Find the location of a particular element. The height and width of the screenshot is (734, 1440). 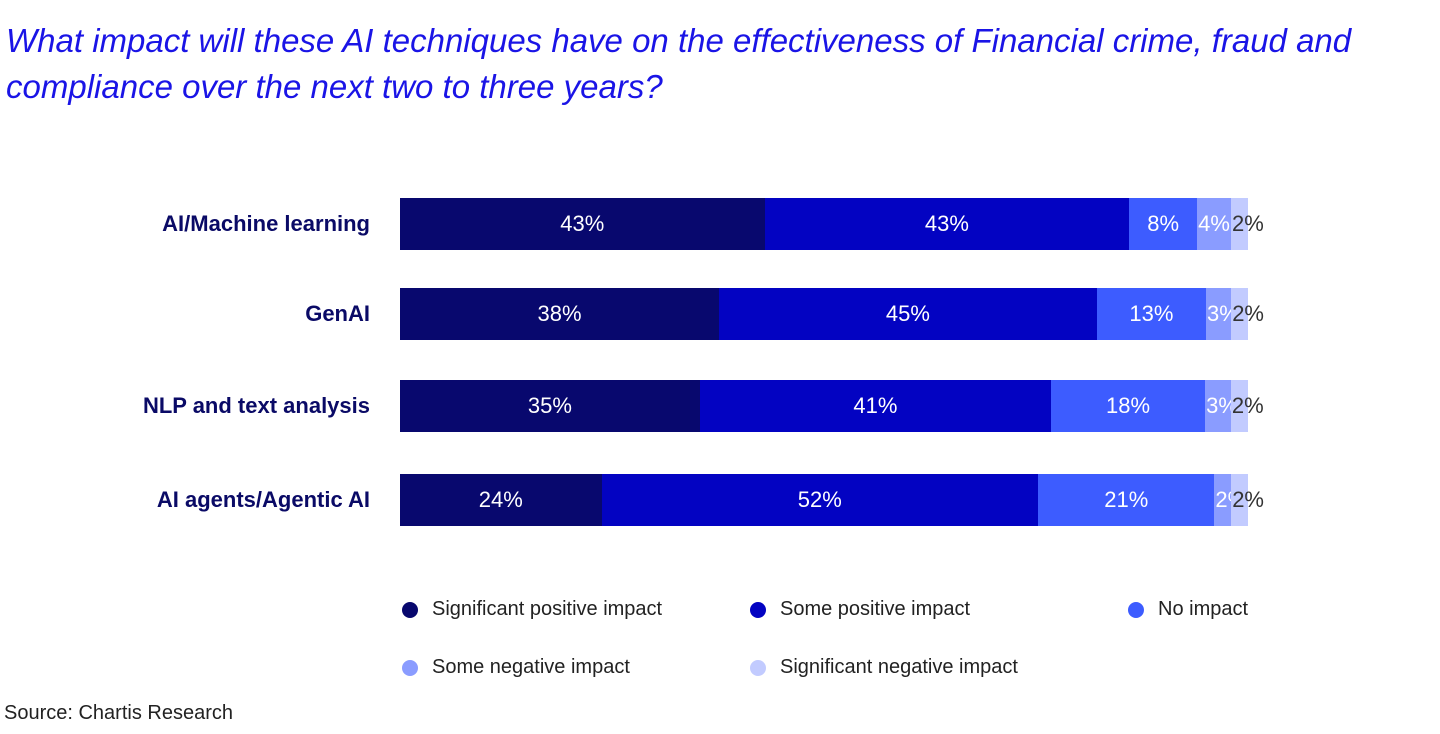

bar-segment: 18% is located at coordinates (1128, 406).